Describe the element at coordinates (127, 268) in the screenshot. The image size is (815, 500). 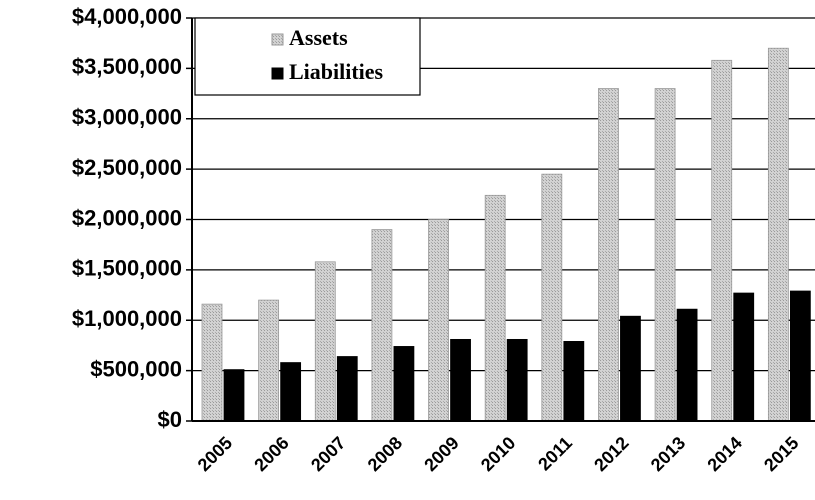
I see `y-tick-label: $1,500,000` at that location.